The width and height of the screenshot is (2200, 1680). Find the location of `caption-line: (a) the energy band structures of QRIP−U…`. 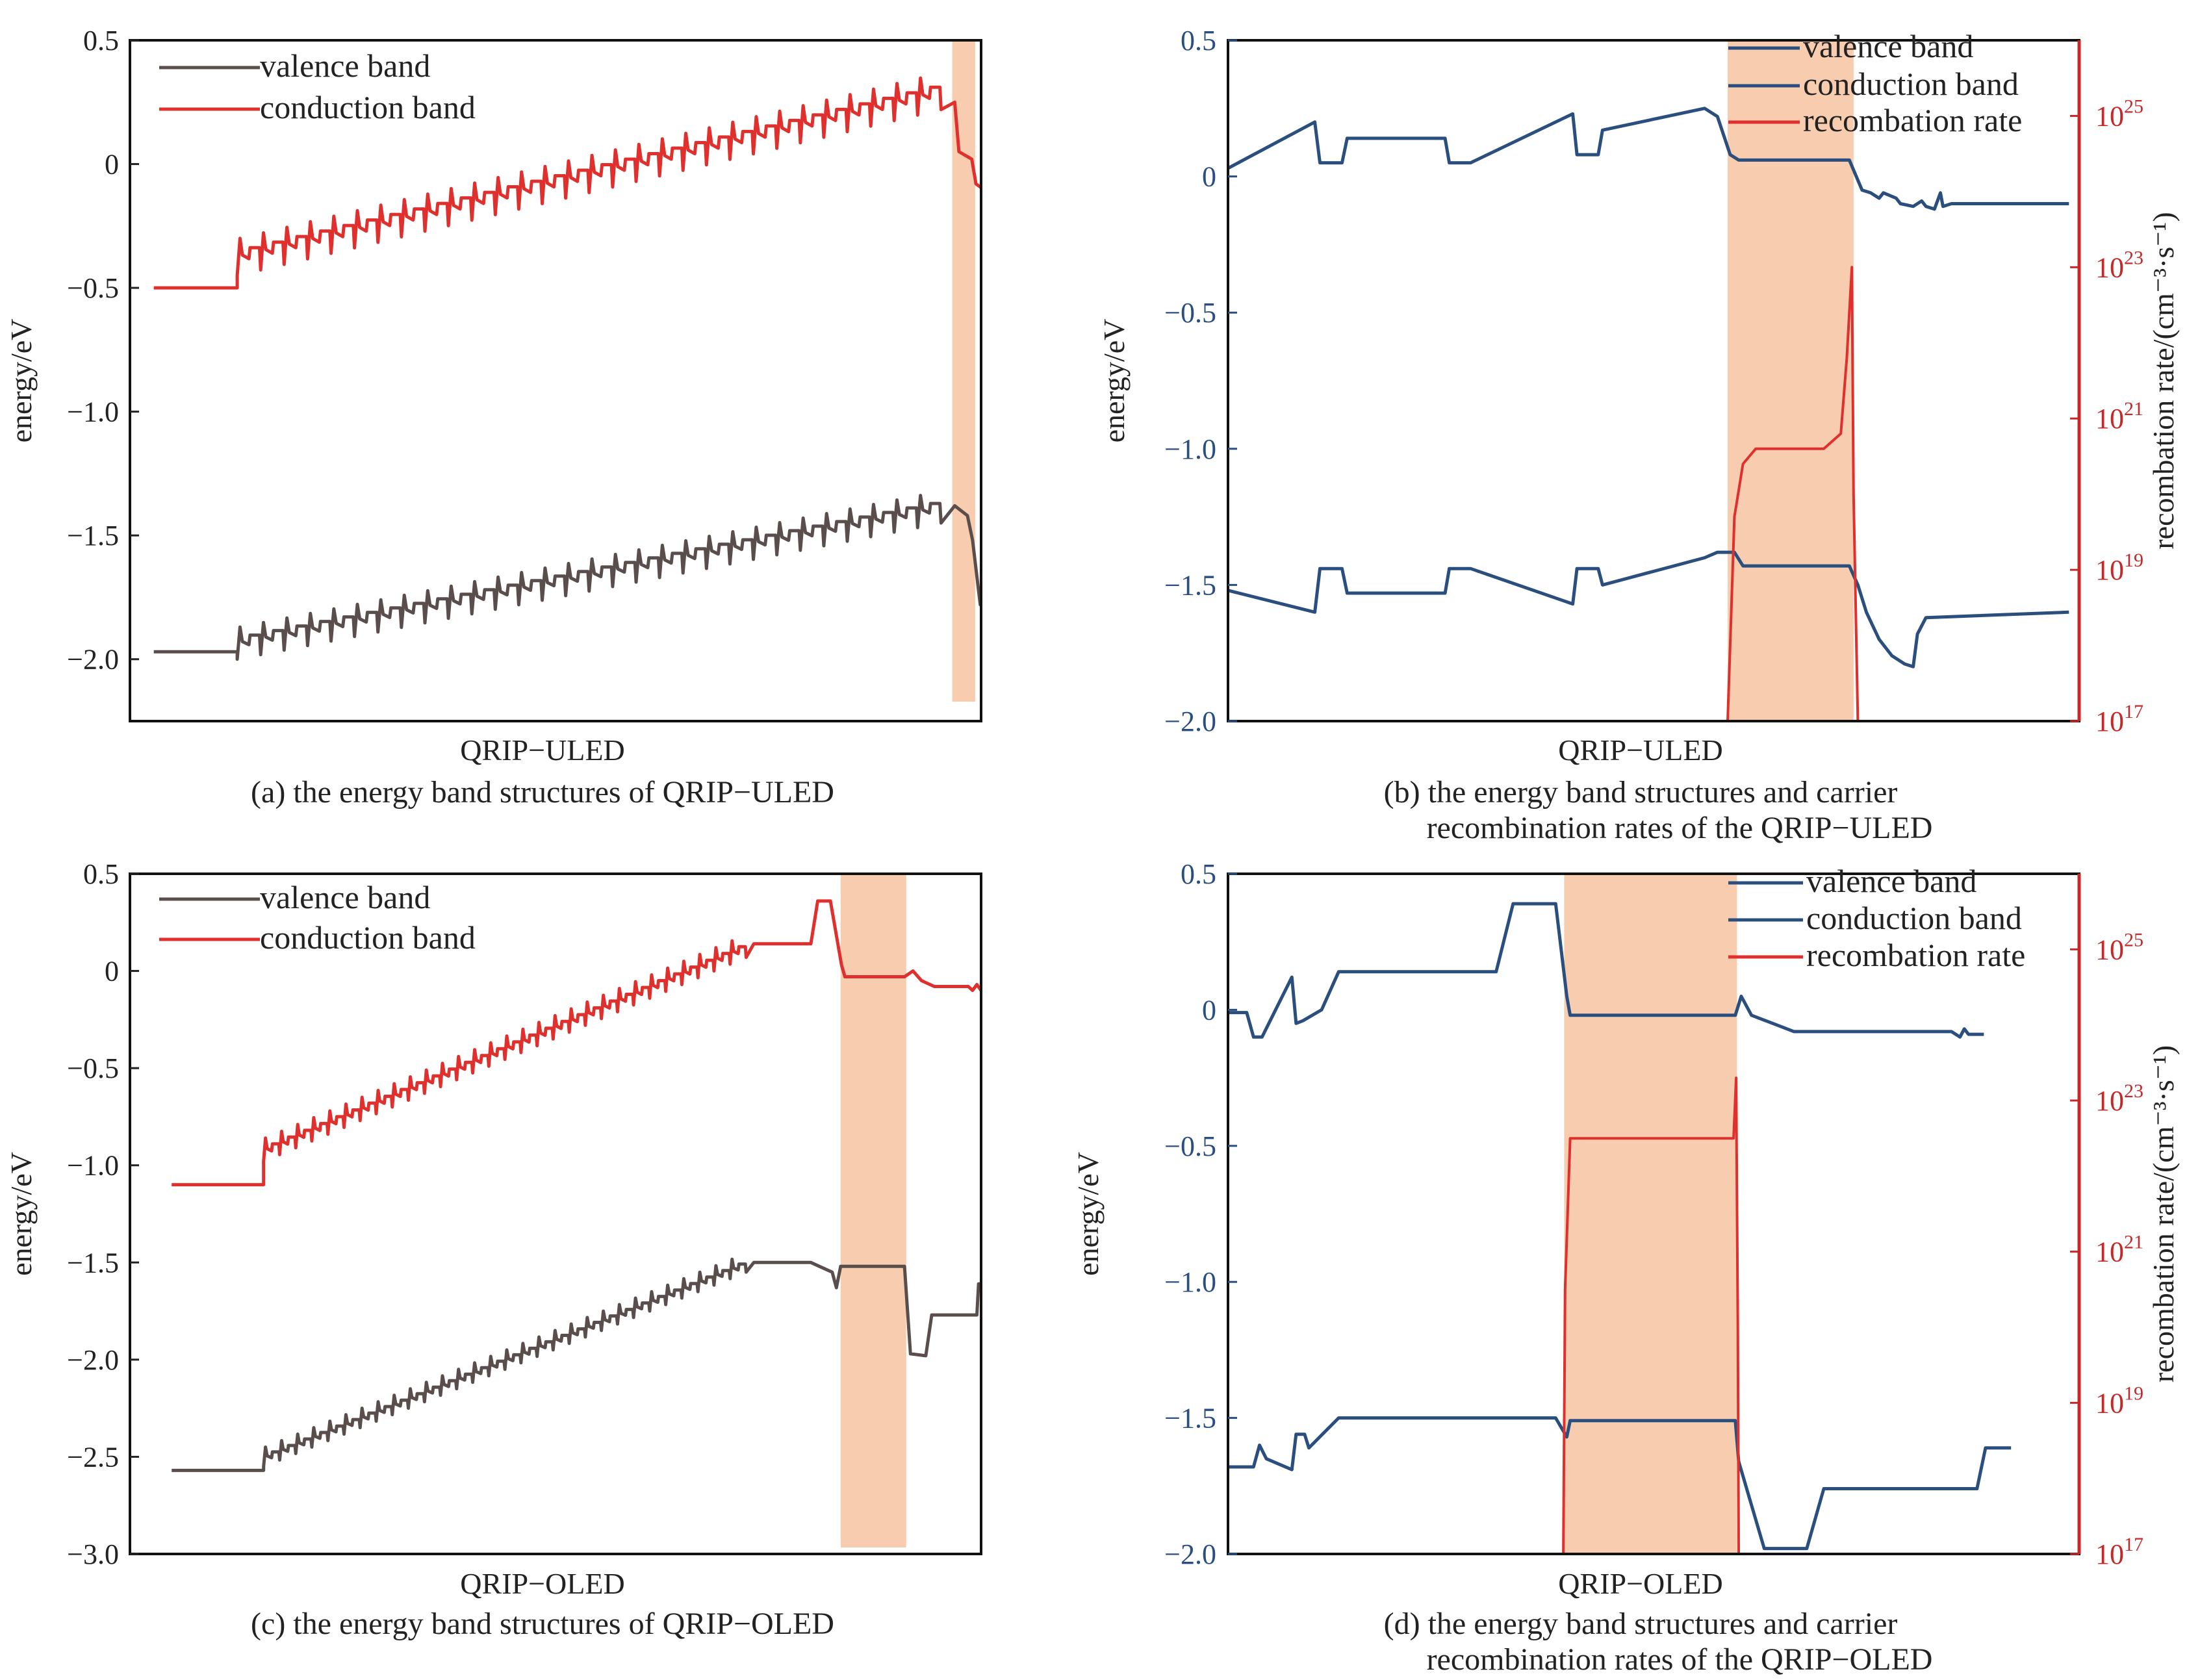

caption-line: (a) the energy band structures of QRIP−U… is located at coordinates (542, 792).